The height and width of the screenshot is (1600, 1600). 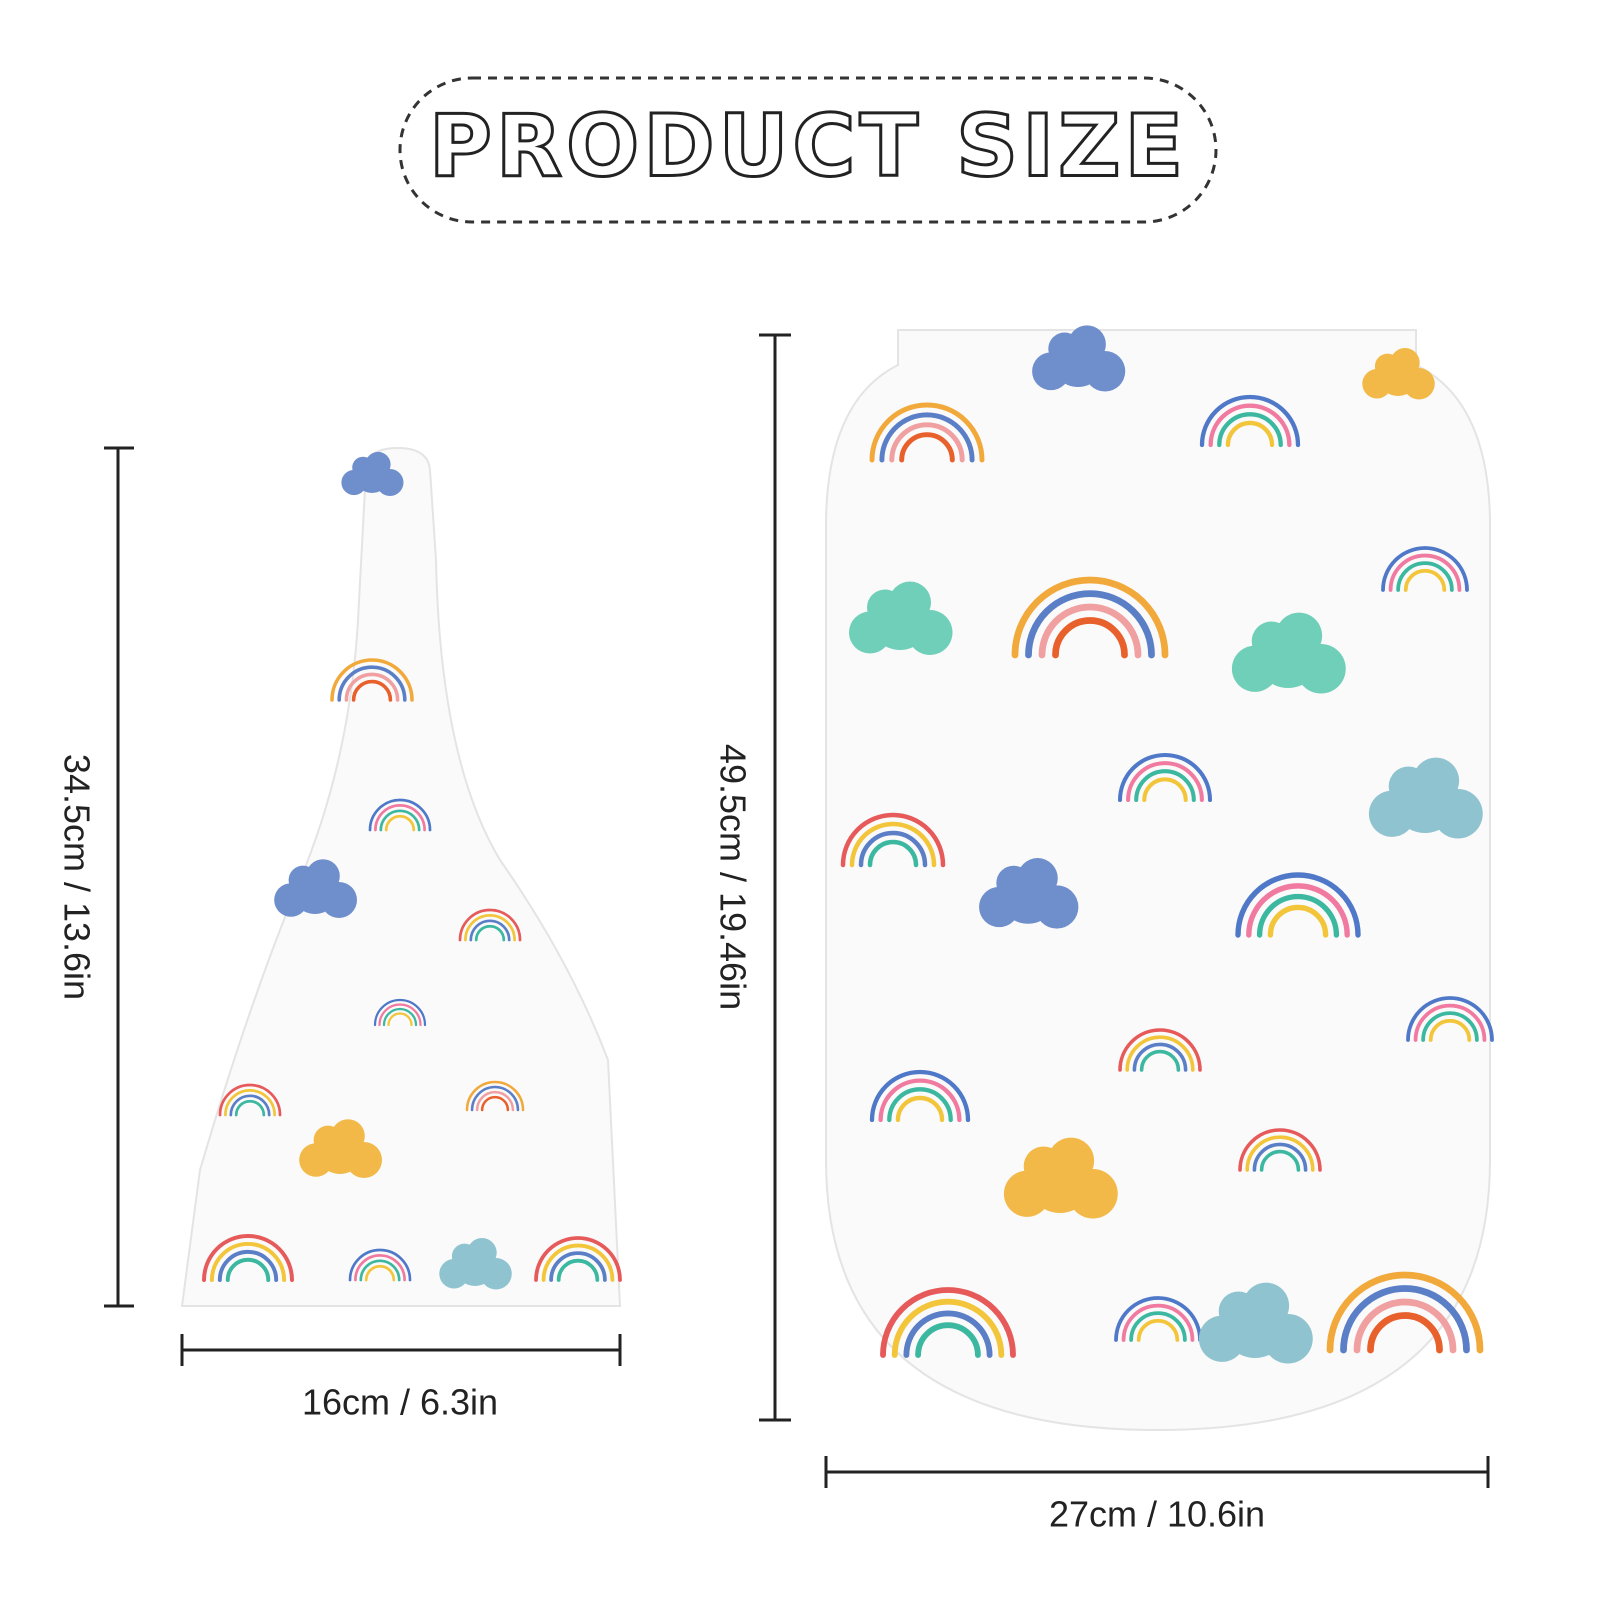 I want to click on hat-pattern, so click(x=412, y=870).